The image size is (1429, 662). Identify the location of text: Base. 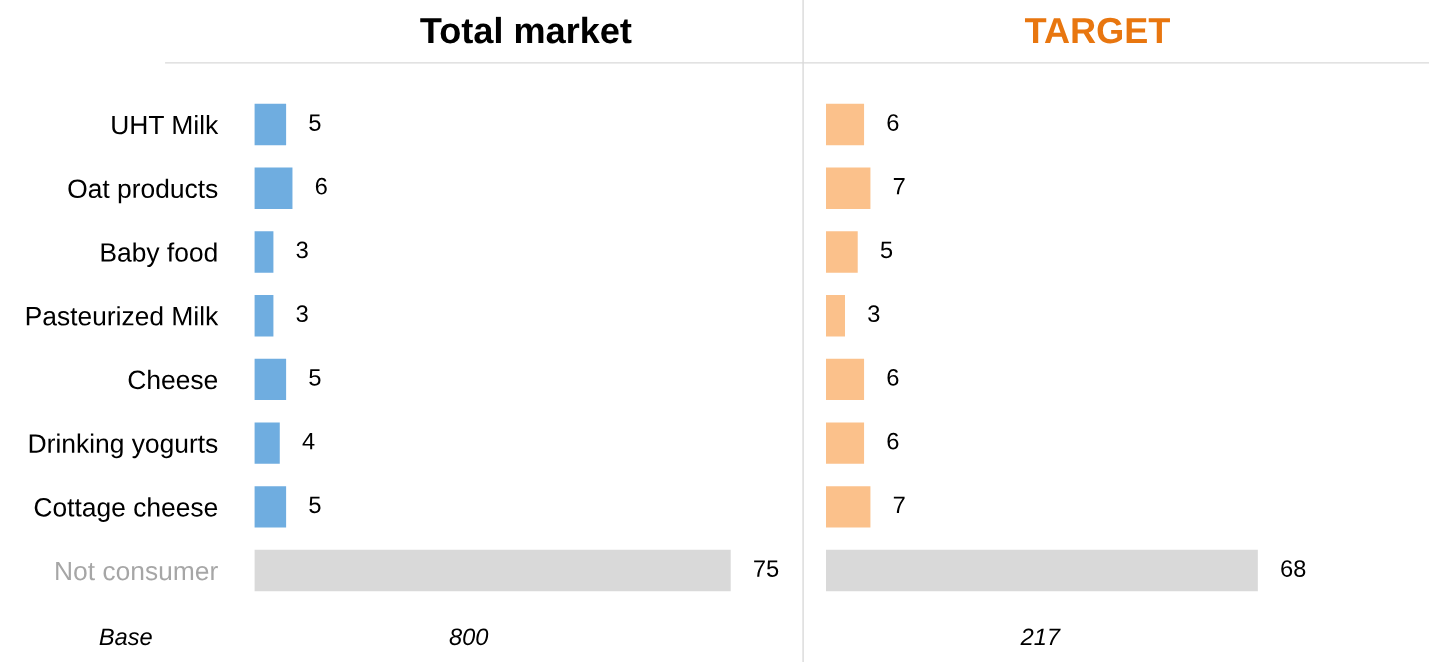
(125, 637).